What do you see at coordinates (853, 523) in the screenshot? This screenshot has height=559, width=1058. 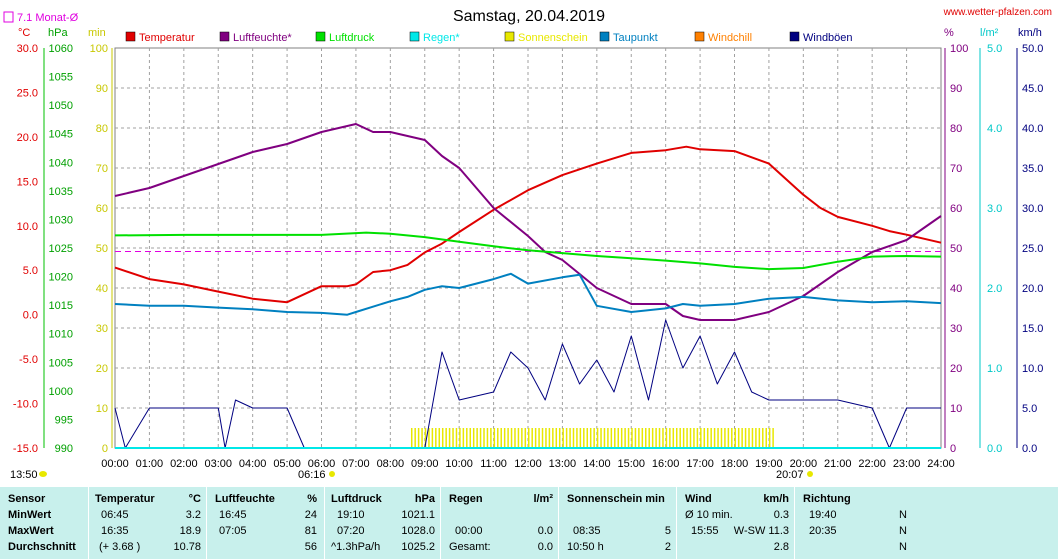 I see `col-direction: Richtung 19:40 N 20:35 N N` at bounding box center [853, 523].